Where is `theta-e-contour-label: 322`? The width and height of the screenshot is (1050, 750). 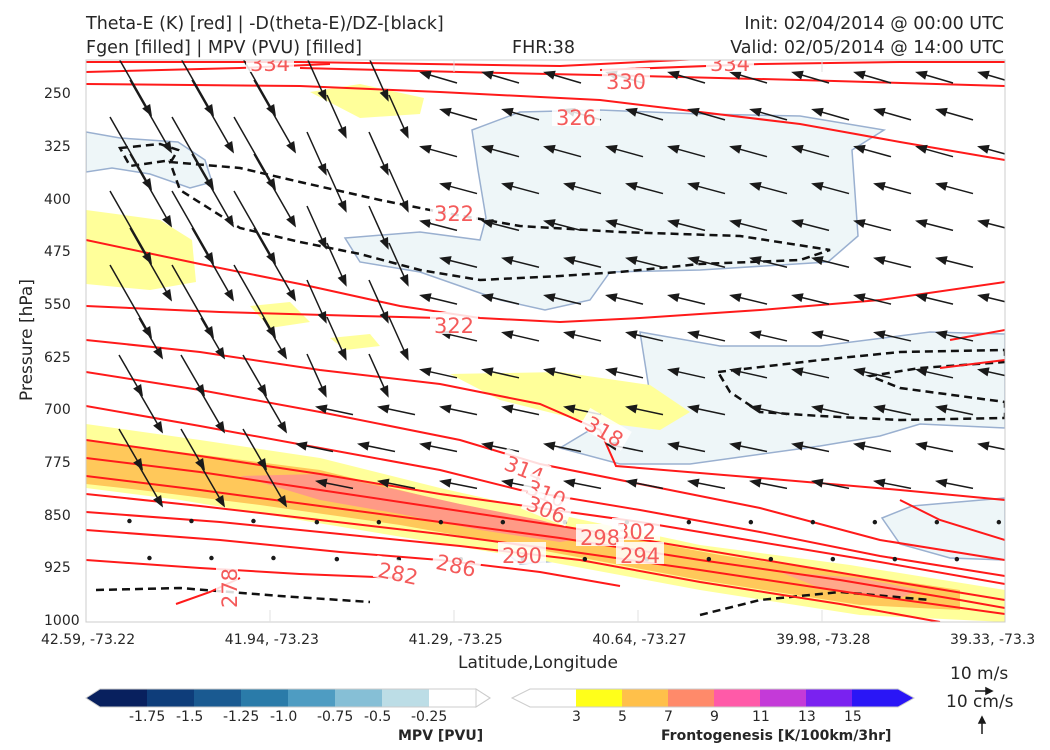 theta-e-contour-label: 322 is located at coordinates (454, 214).